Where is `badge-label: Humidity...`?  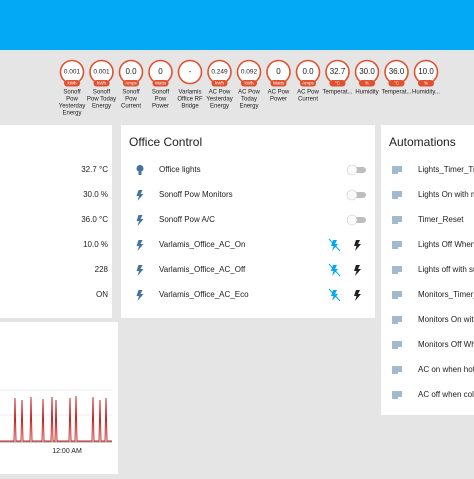
badge-label: Humidity... is located at coordinates (426, 93).